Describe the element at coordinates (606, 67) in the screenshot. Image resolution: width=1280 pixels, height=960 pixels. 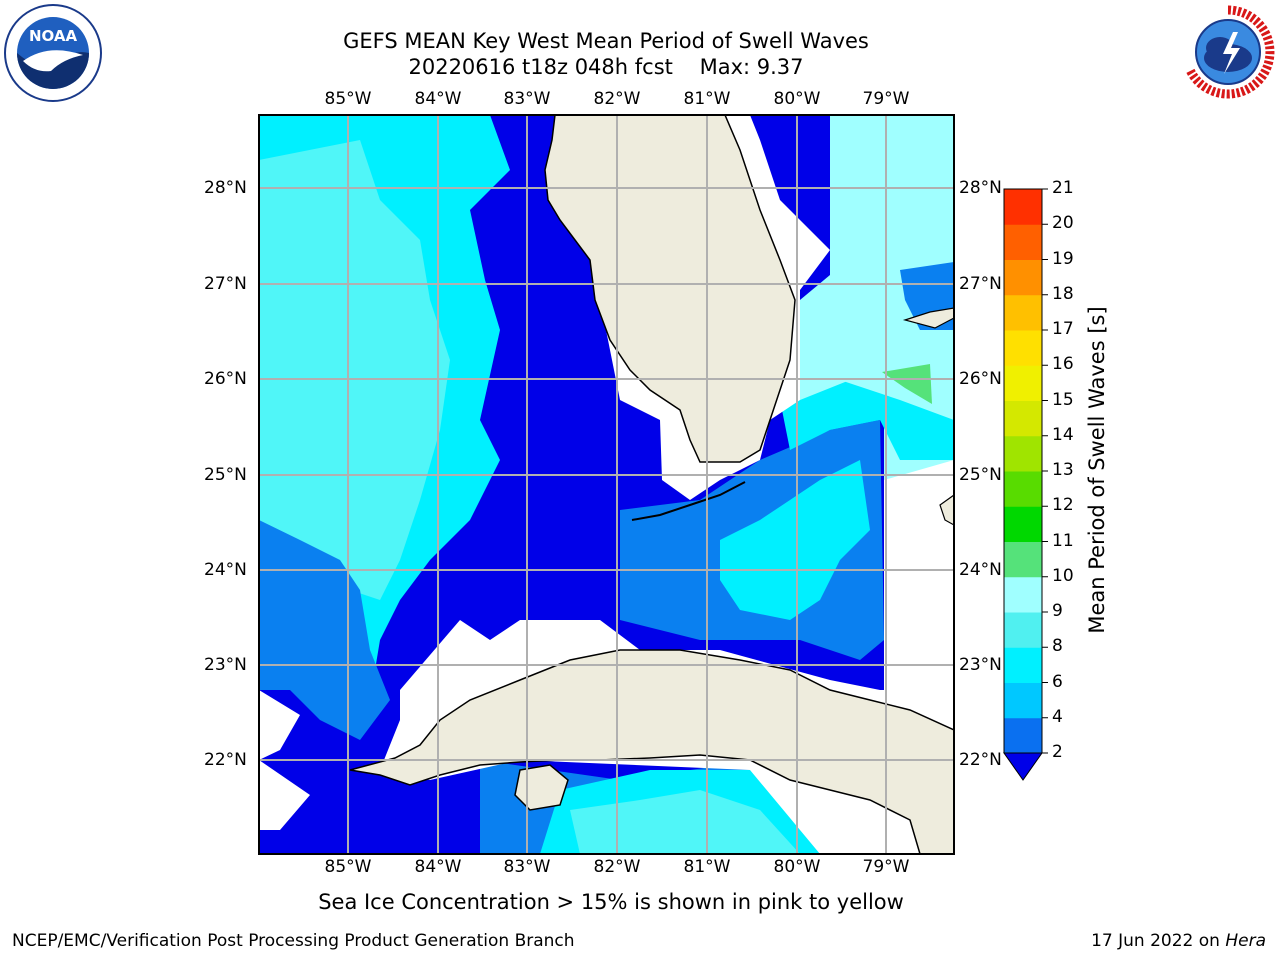
I see `map-subtitle-run-info: 20220616 t18z 048h fcst Max: 9.37` at that location.